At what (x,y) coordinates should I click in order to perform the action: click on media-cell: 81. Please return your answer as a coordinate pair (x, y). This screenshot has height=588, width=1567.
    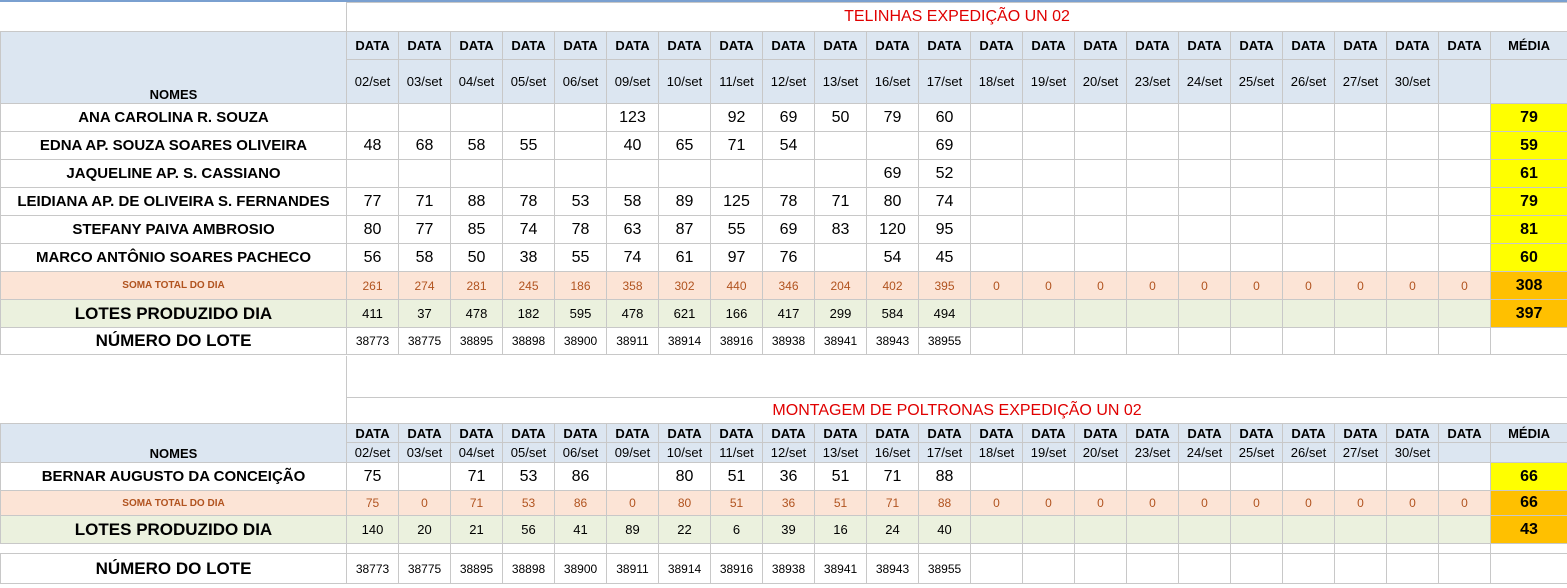
    Looking at the image, I should click on (1528, 229).